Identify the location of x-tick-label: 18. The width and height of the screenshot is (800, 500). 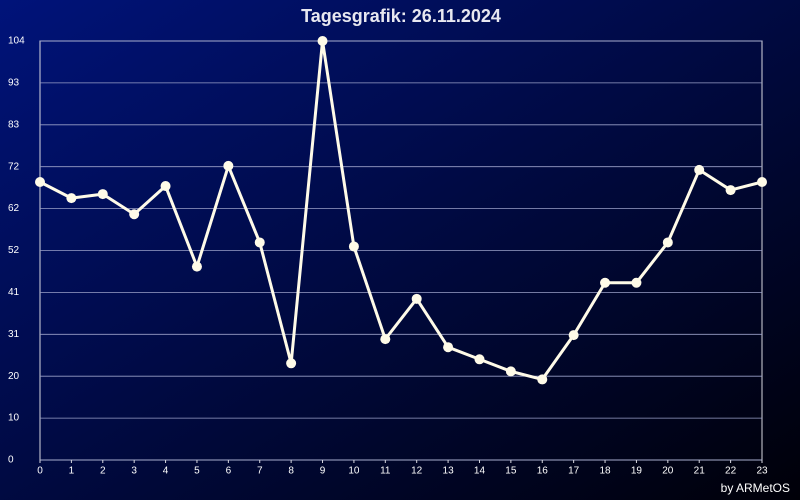
(605, 471).